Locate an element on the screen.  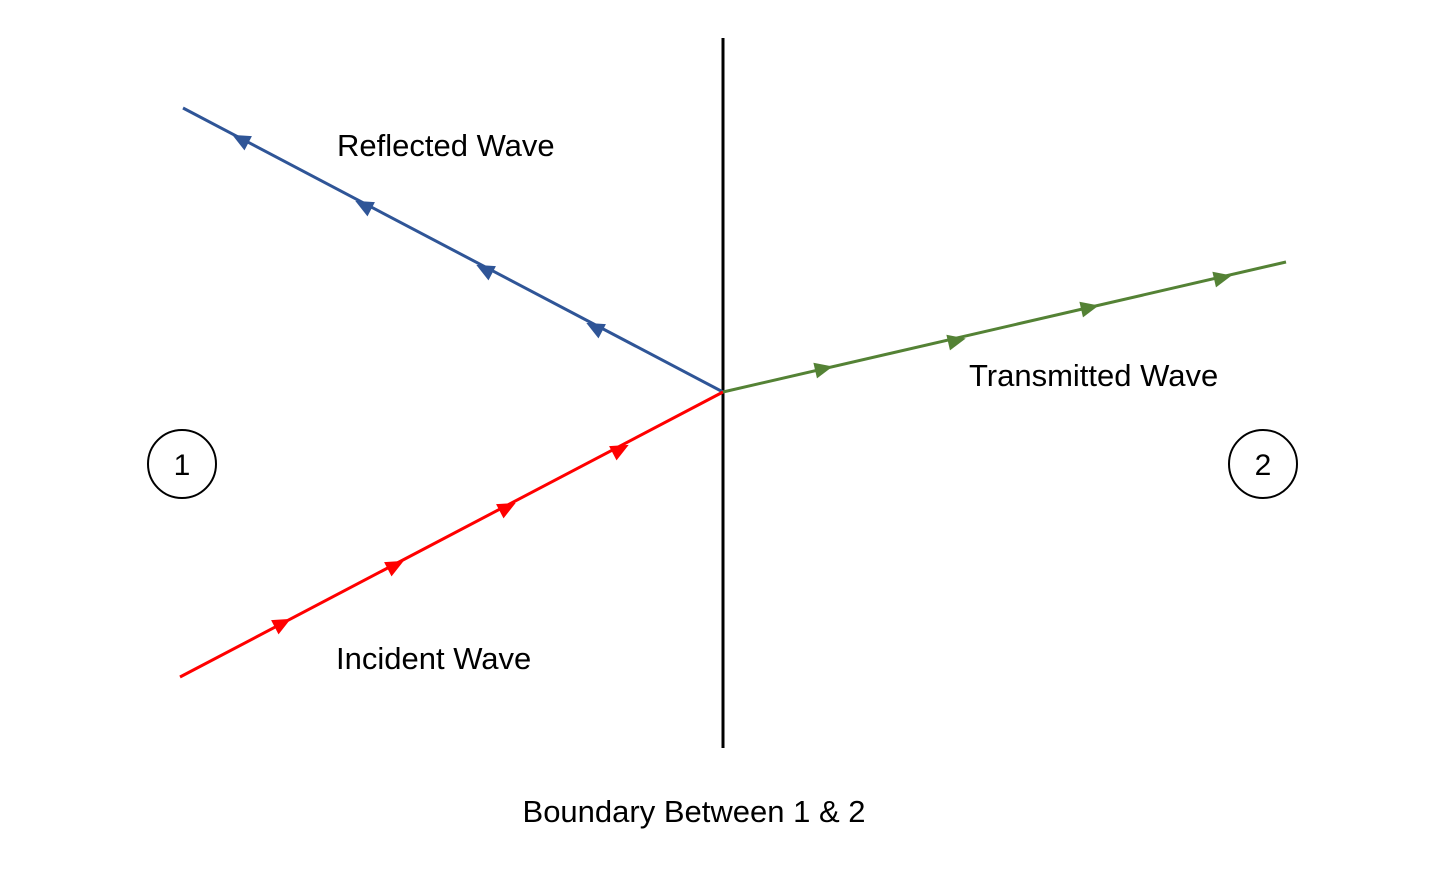
reflected-wave-label: Reflected Wave is located at coordinates (446, 145).